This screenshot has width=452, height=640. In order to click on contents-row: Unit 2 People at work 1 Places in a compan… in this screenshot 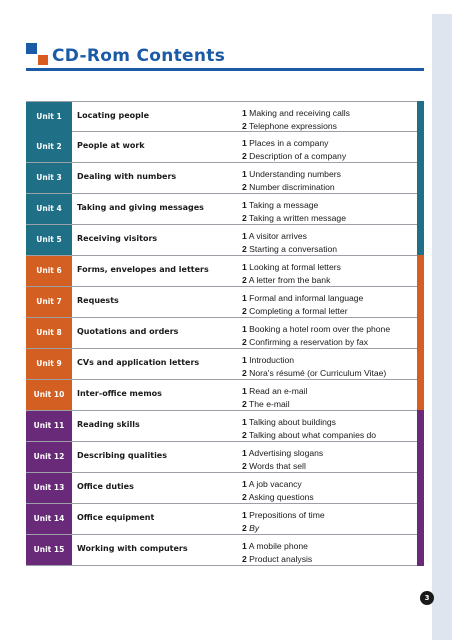, I will do `click(225, 147)`.